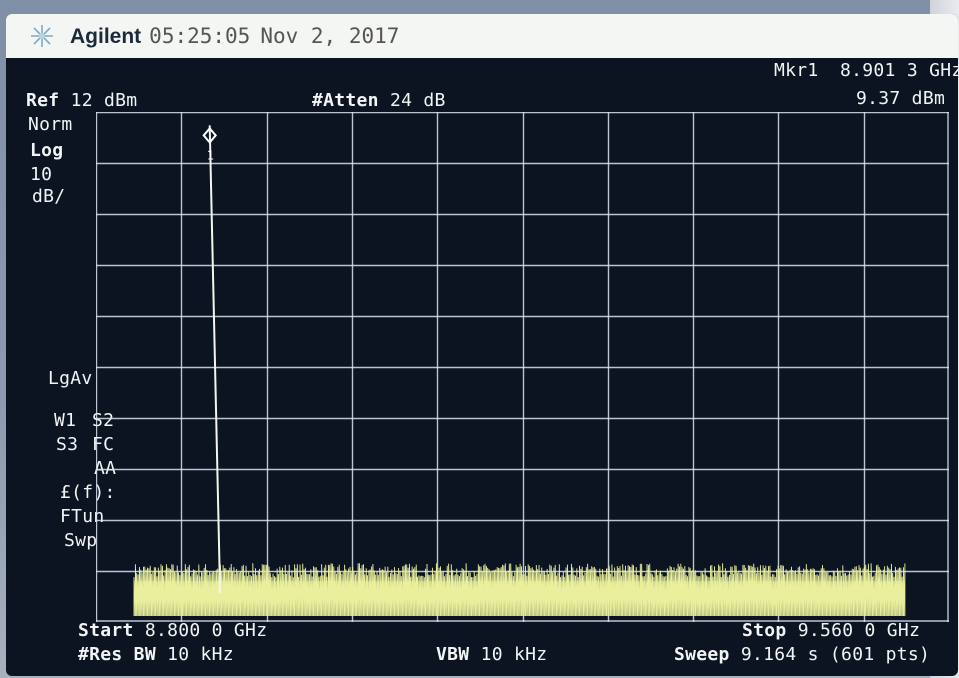 This screenshot has height=678, width=959. Describe the element at coordinates (210, 135) in the screenshot. I see `diamond-marker-icon` at that location.